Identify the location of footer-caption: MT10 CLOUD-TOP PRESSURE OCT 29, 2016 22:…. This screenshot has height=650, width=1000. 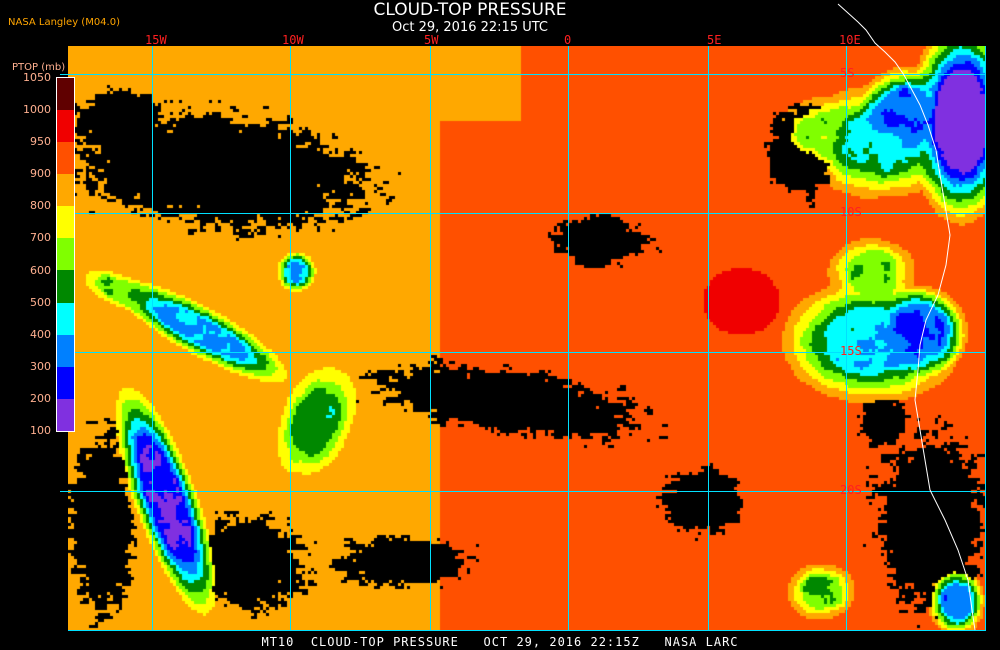
(500, 642).